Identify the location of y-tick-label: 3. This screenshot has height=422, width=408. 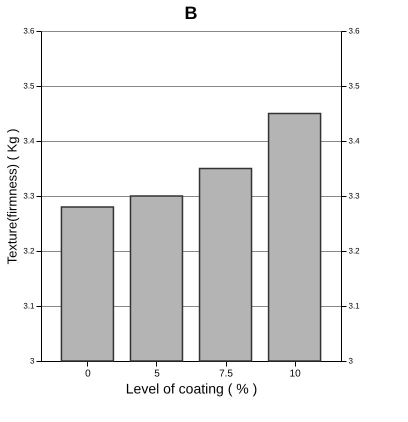
(33, 361).